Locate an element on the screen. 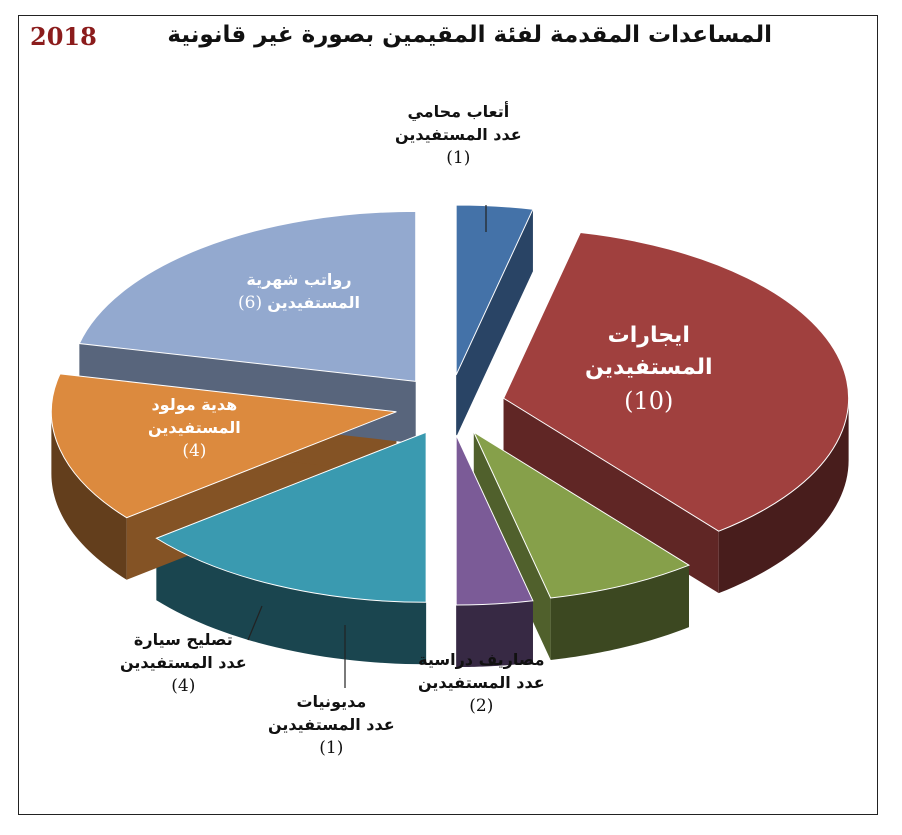 The height and width of the screenshot is (835, 902). slice-label-rents: ايجارات المستفيدين (10) is located at coordinates (649, 369).